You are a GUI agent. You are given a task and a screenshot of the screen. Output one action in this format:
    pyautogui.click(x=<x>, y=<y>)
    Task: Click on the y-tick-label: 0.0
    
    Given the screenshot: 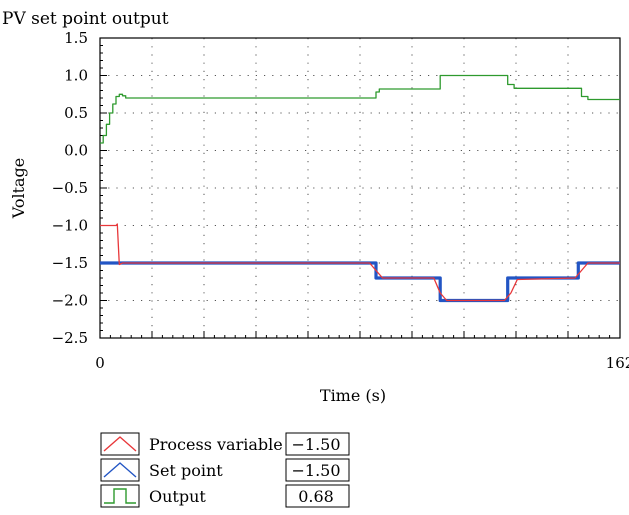 What is the action you would take?
    pyautogui.click(x=76, y=151)
    